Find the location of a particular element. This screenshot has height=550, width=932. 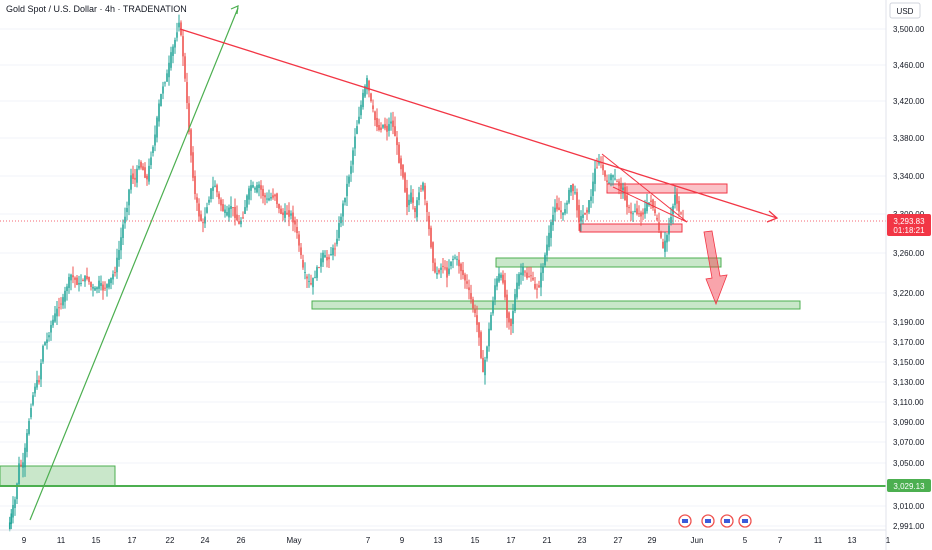

time-tick-label: 13 is located at coordinates (438, 540).